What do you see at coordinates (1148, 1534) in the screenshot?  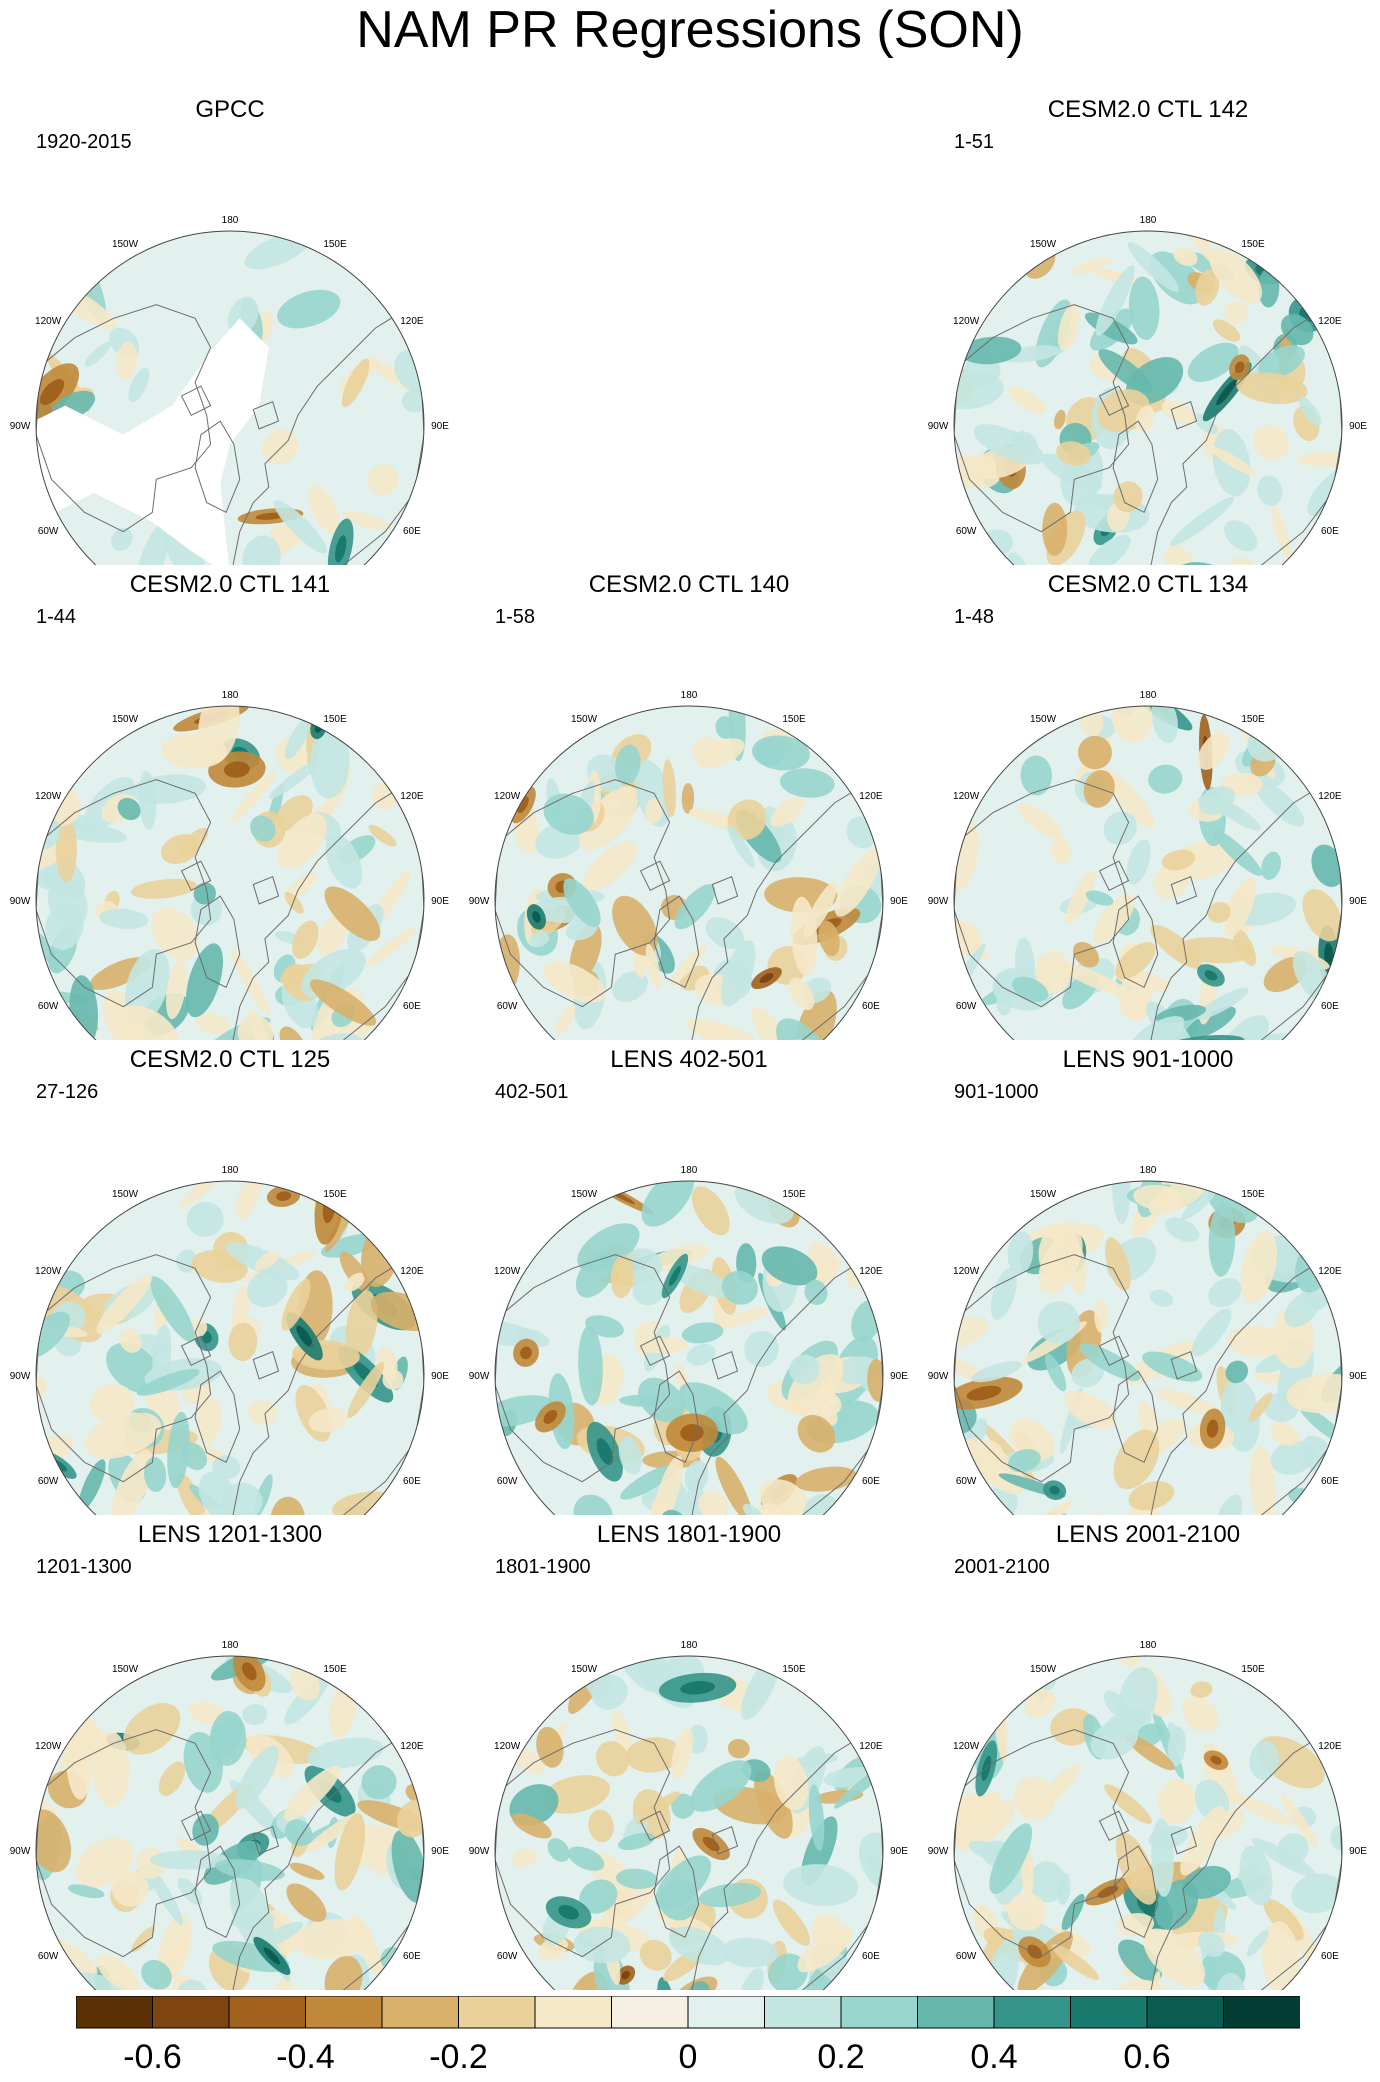 I see `panel-title: LENS 2001-2100` at bounding box center [1148, 1534].